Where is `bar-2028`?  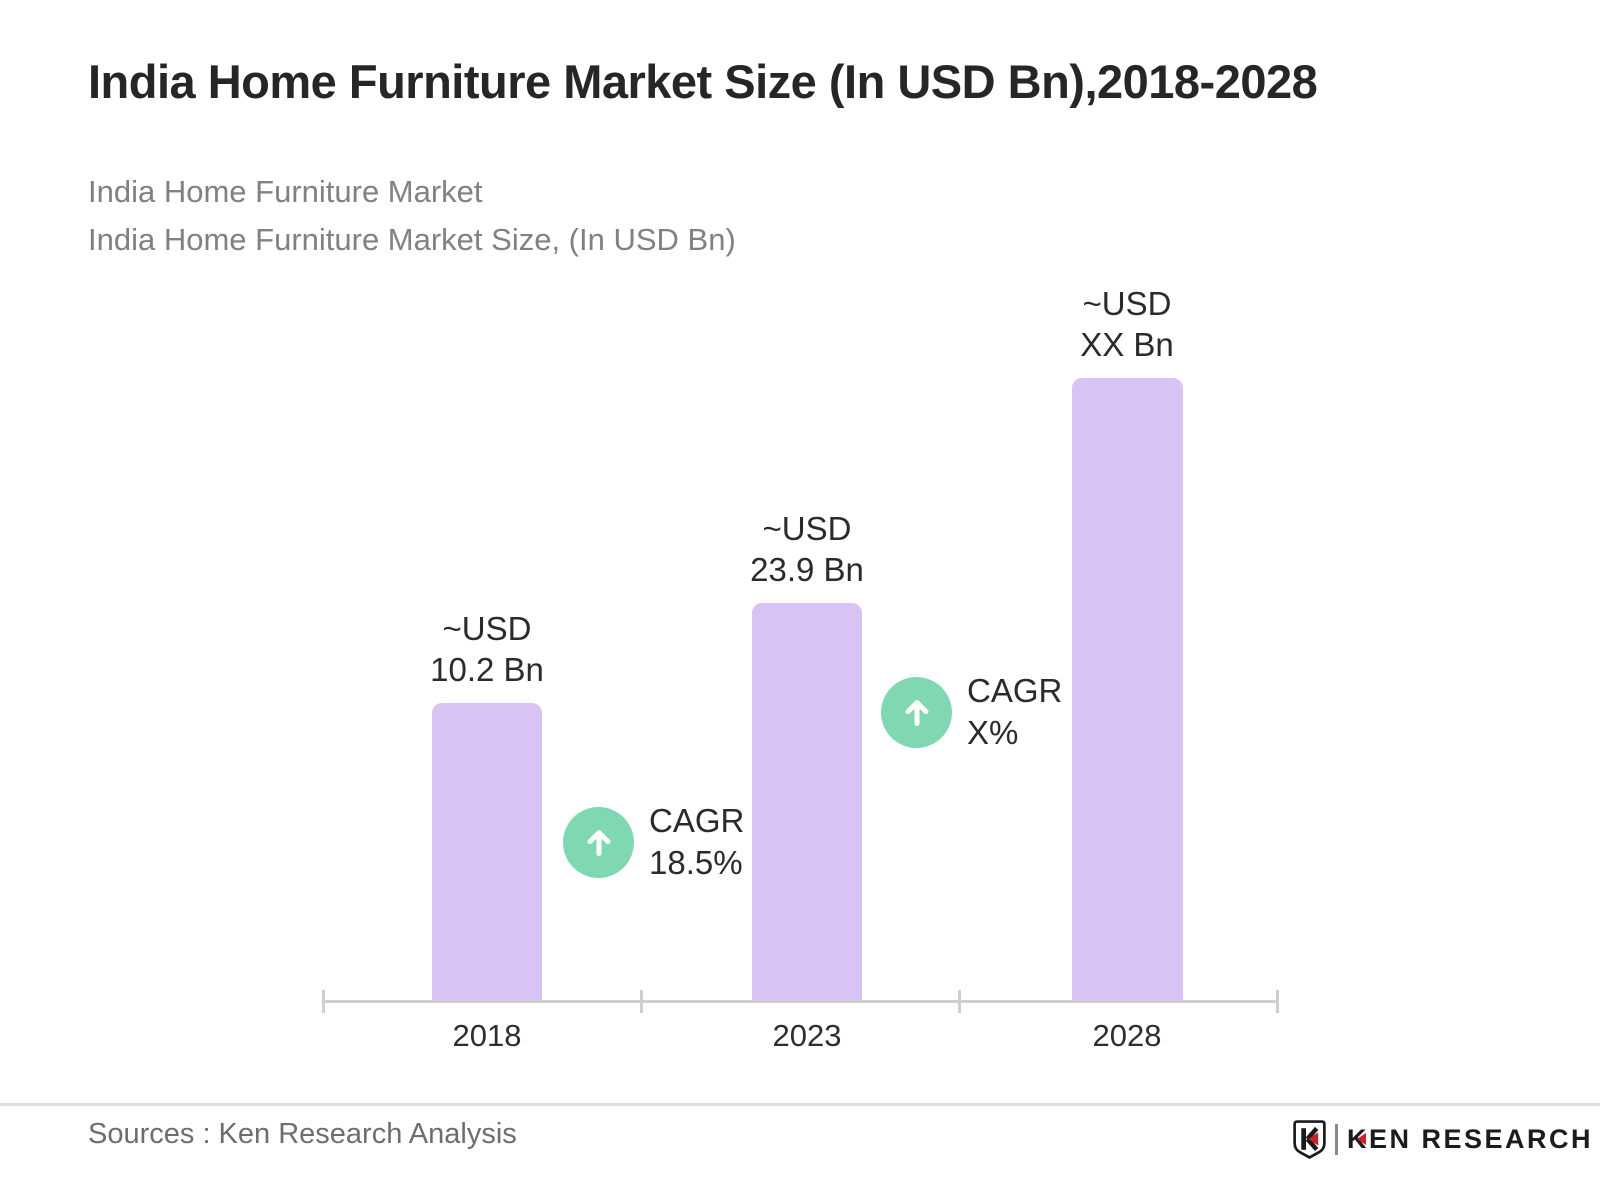 bar-2028 is located at coordinates (1127, 690).